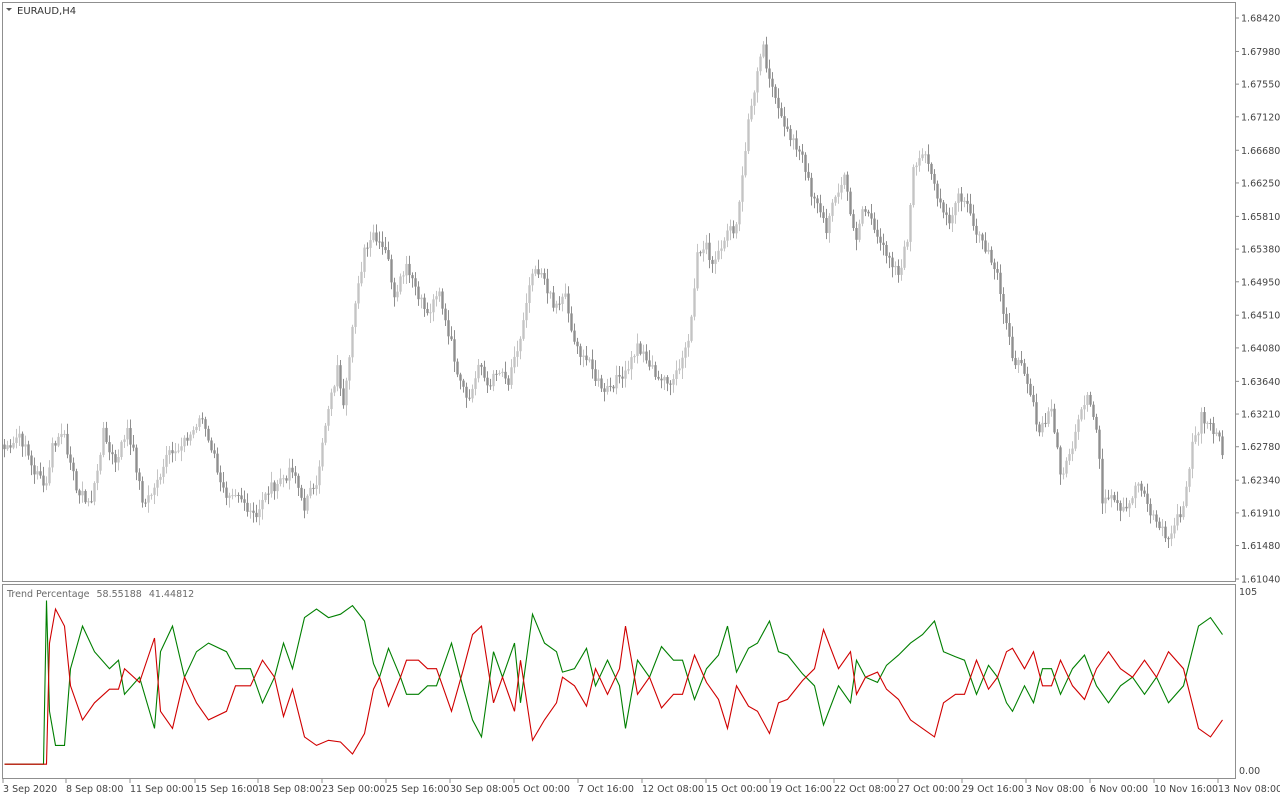  What do you see at coordinates (94, 789) in the screenshot?
I see `time-tick-label: 8 Sep 08:00` at bounding box center [94, 789].